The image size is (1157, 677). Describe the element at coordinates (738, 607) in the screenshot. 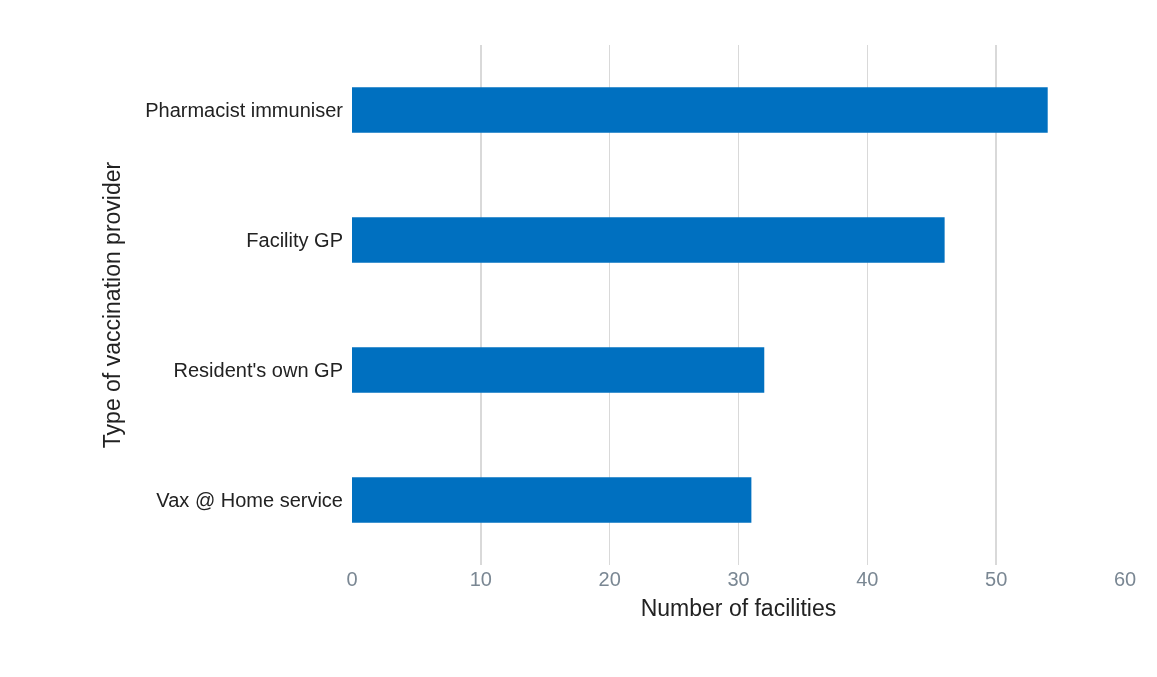

I see `x-axis-title: Number of facilities` at that location.